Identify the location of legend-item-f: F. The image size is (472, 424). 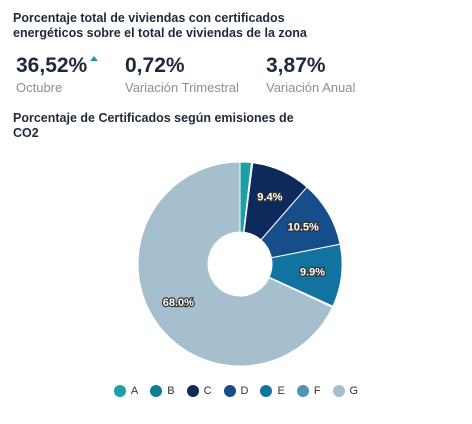
(308, 391).